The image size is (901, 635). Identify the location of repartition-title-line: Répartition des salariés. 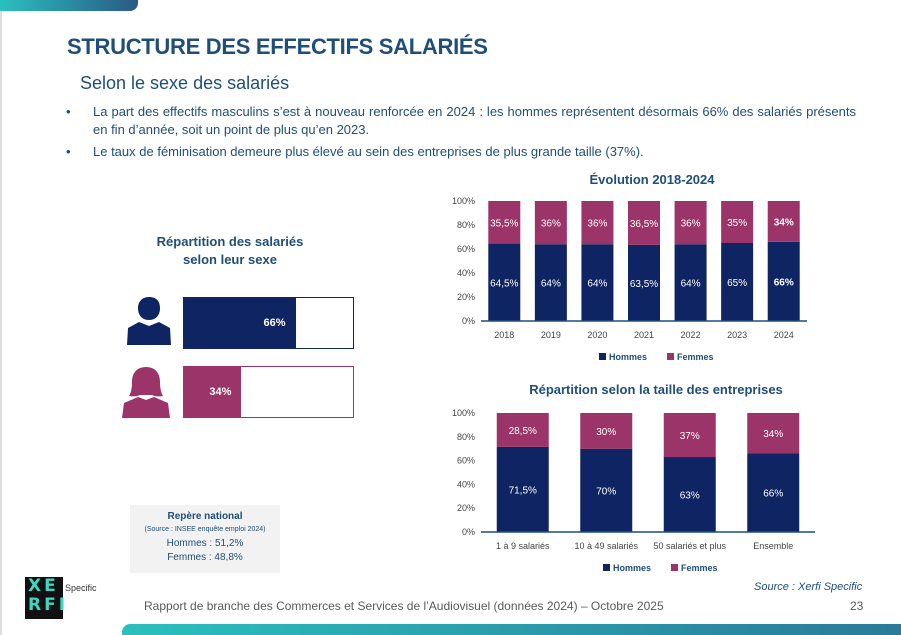
(230, 241).